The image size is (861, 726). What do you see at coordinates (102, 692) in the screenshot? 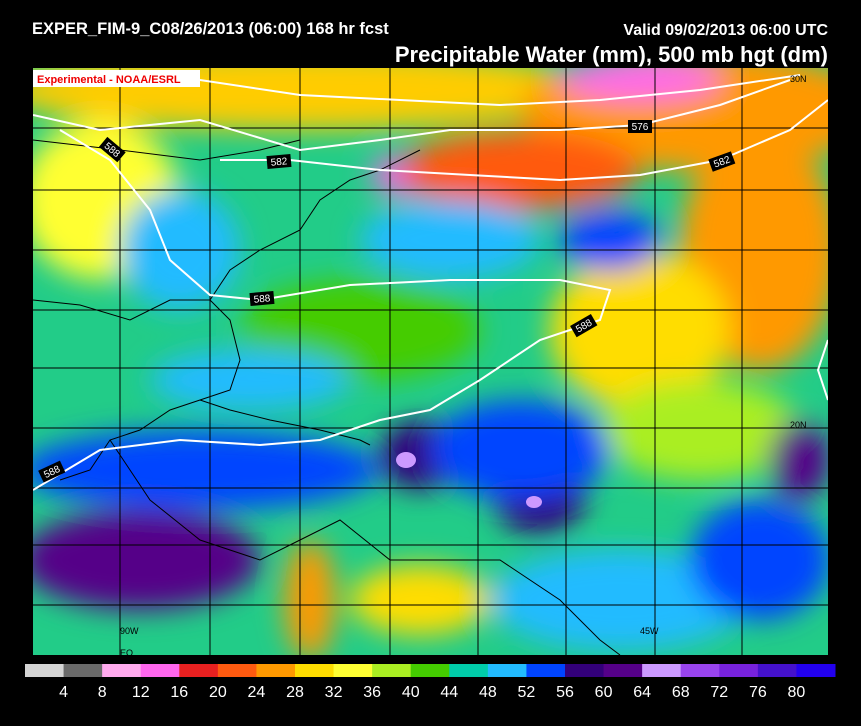
I see `colorbar-tick-label: 8` at bounding box center [102, 692].